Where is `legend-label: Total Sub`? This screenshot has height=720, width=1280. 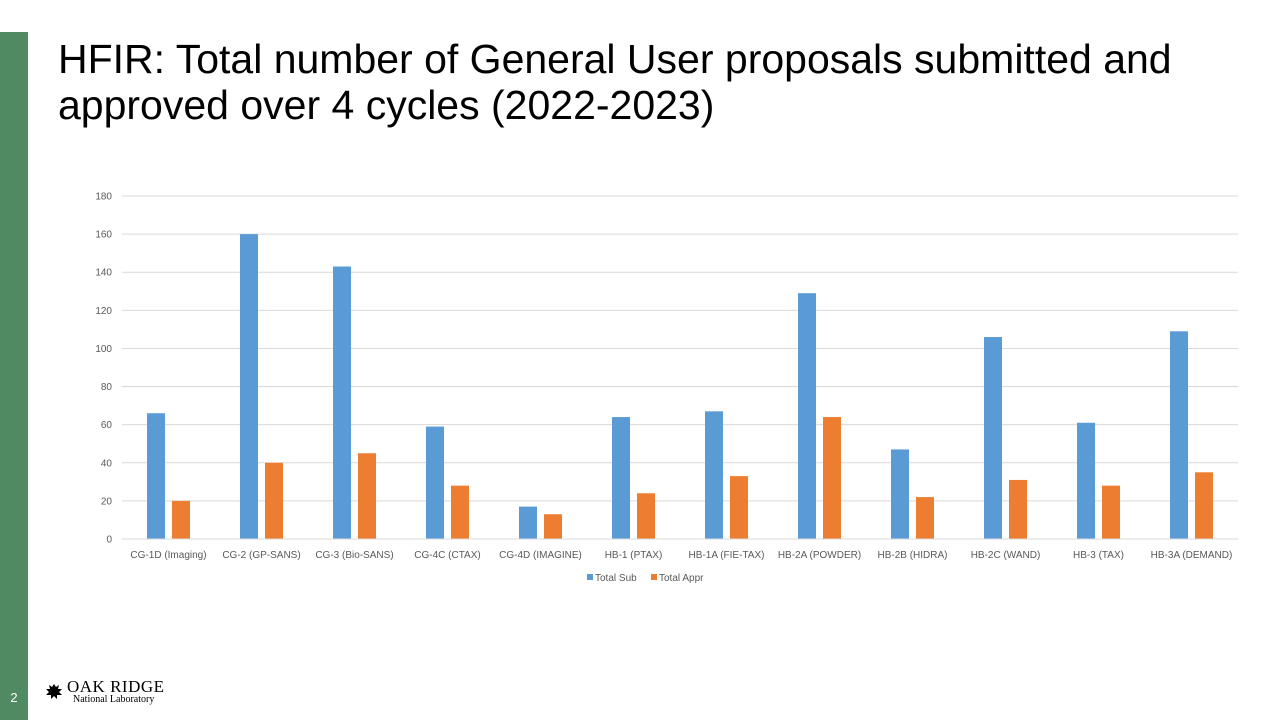 legend-label: Total Sub is located at coordinates (616, 578).